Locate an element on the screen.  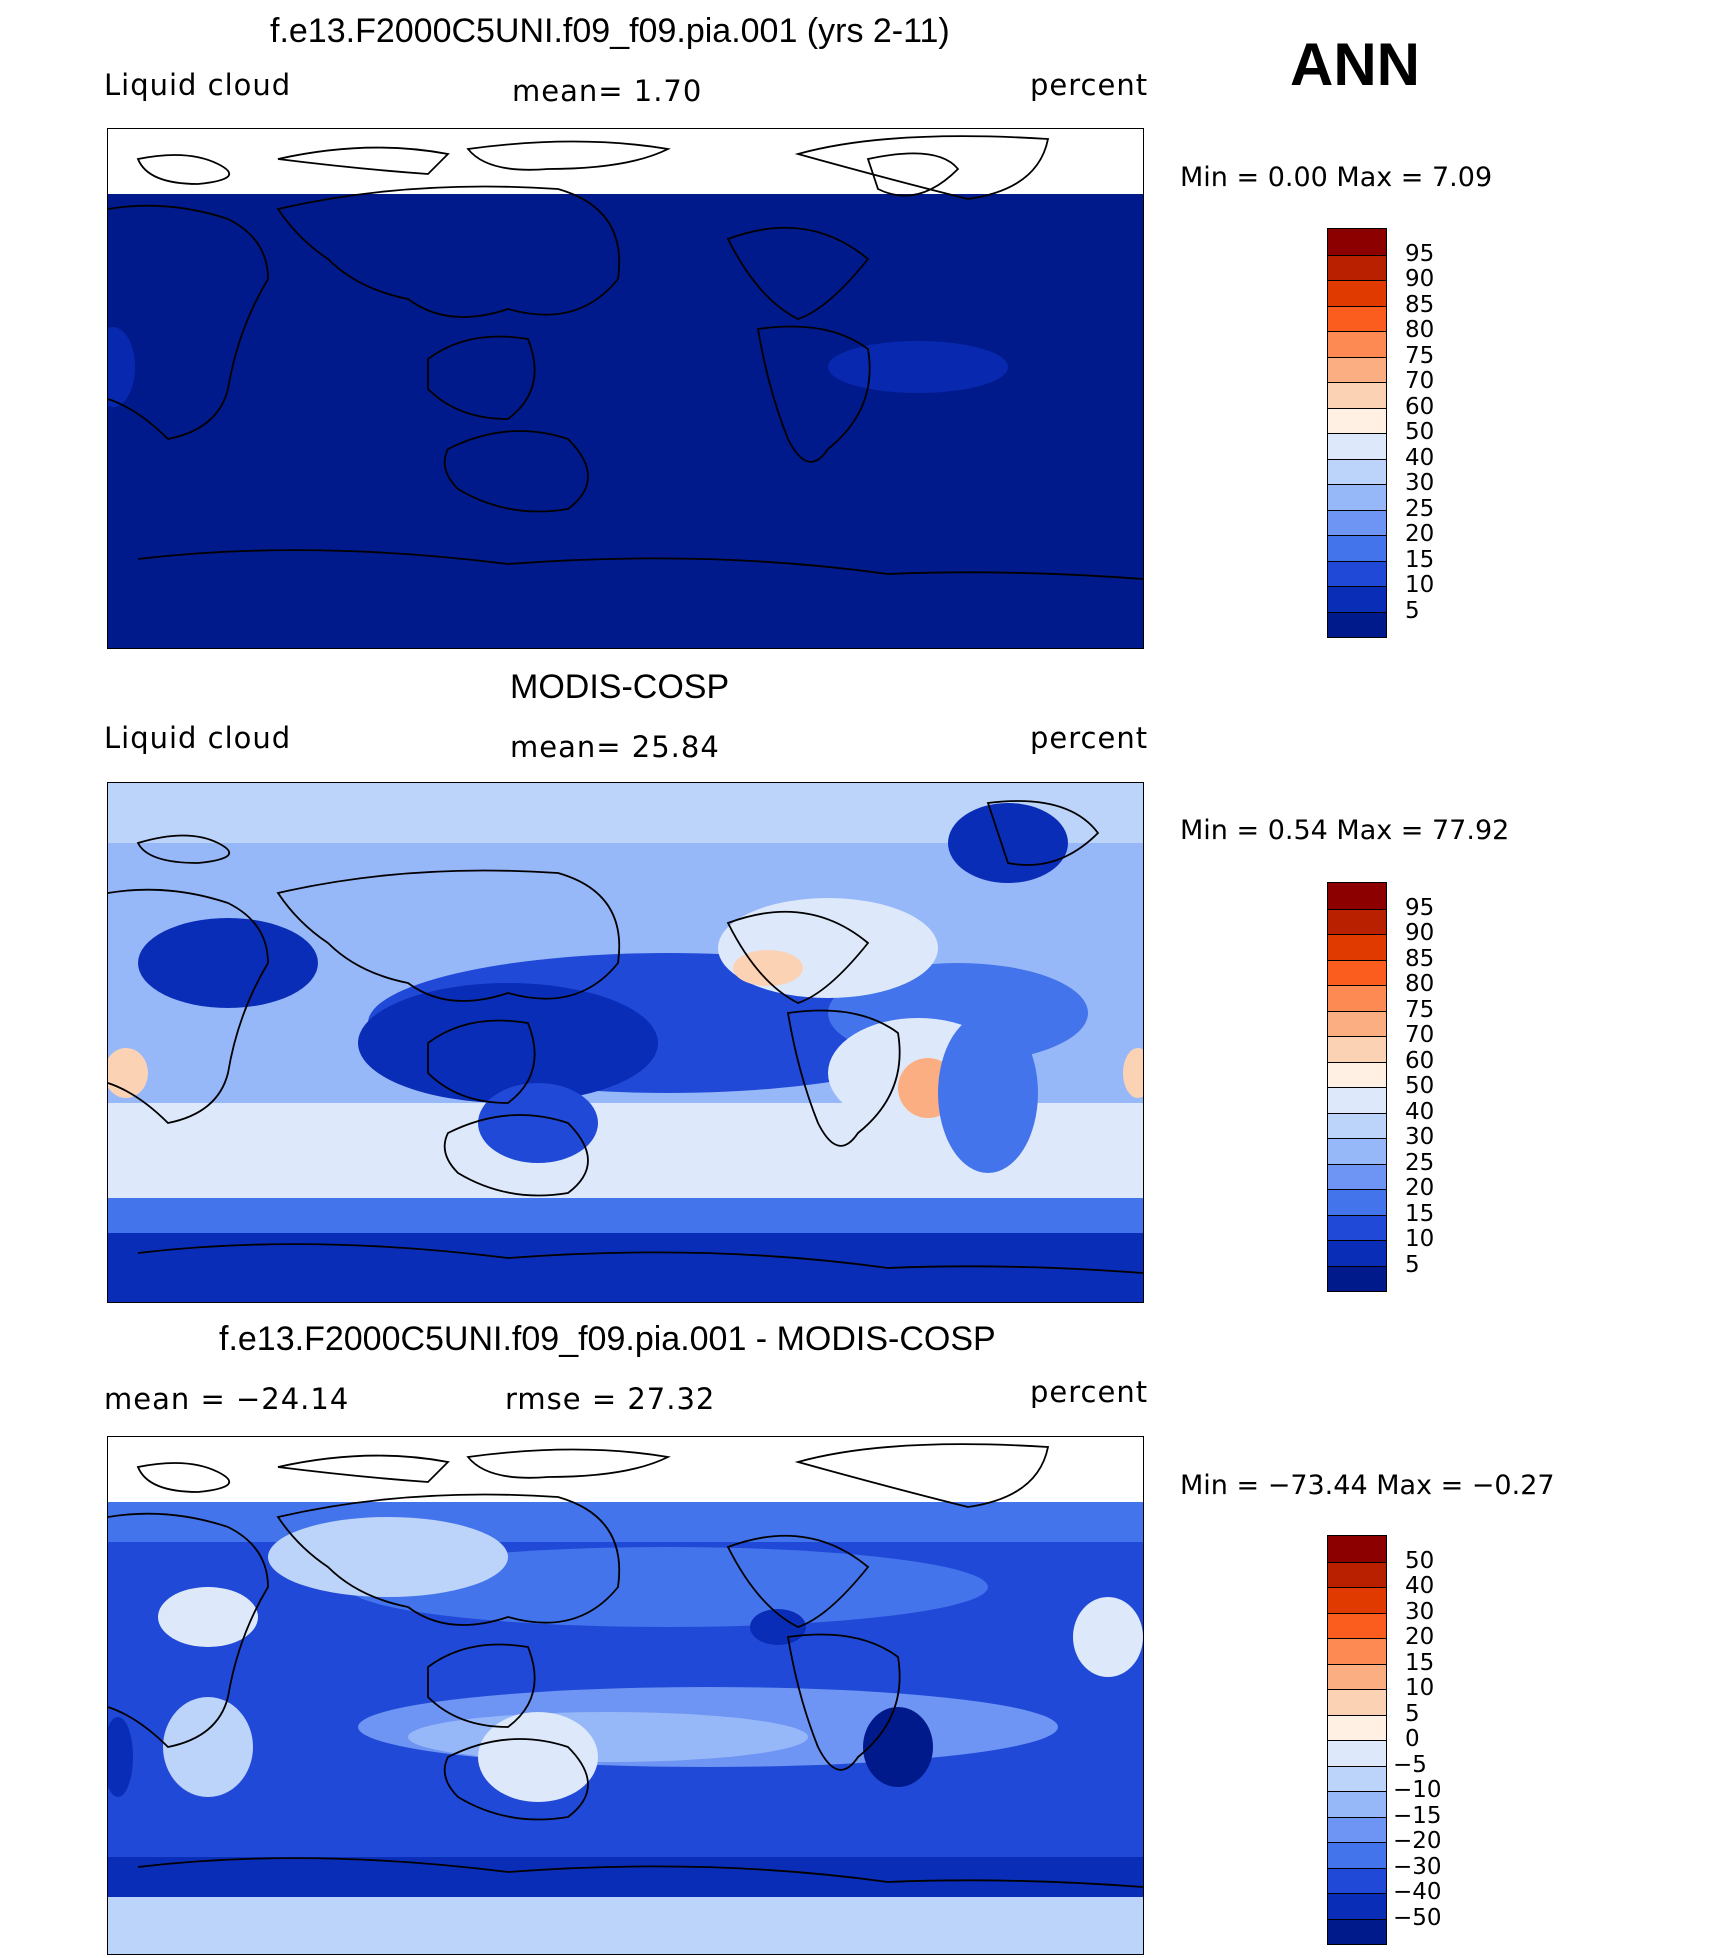
panel-1-coastlines is located at coordinates (625, 357).